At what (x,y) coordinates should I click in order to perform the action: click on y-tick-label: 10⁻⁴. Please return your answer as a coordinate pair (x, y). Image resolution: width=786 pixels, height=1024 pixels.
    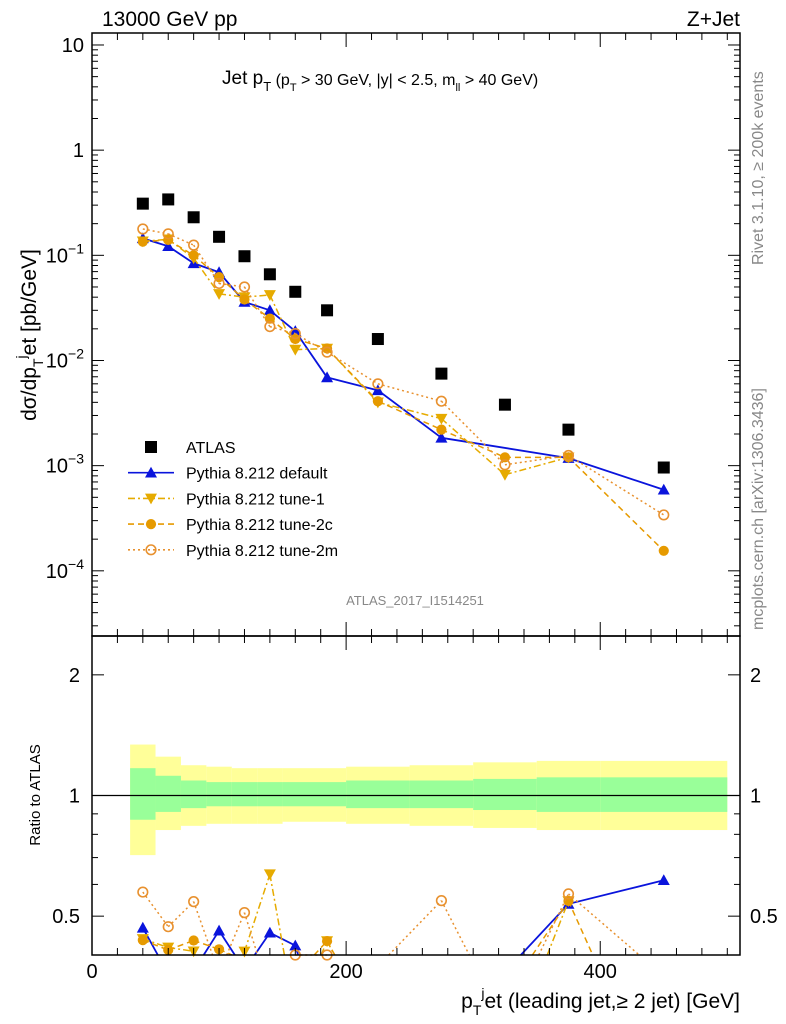
    Looking at the image, I should click on (65, 569).